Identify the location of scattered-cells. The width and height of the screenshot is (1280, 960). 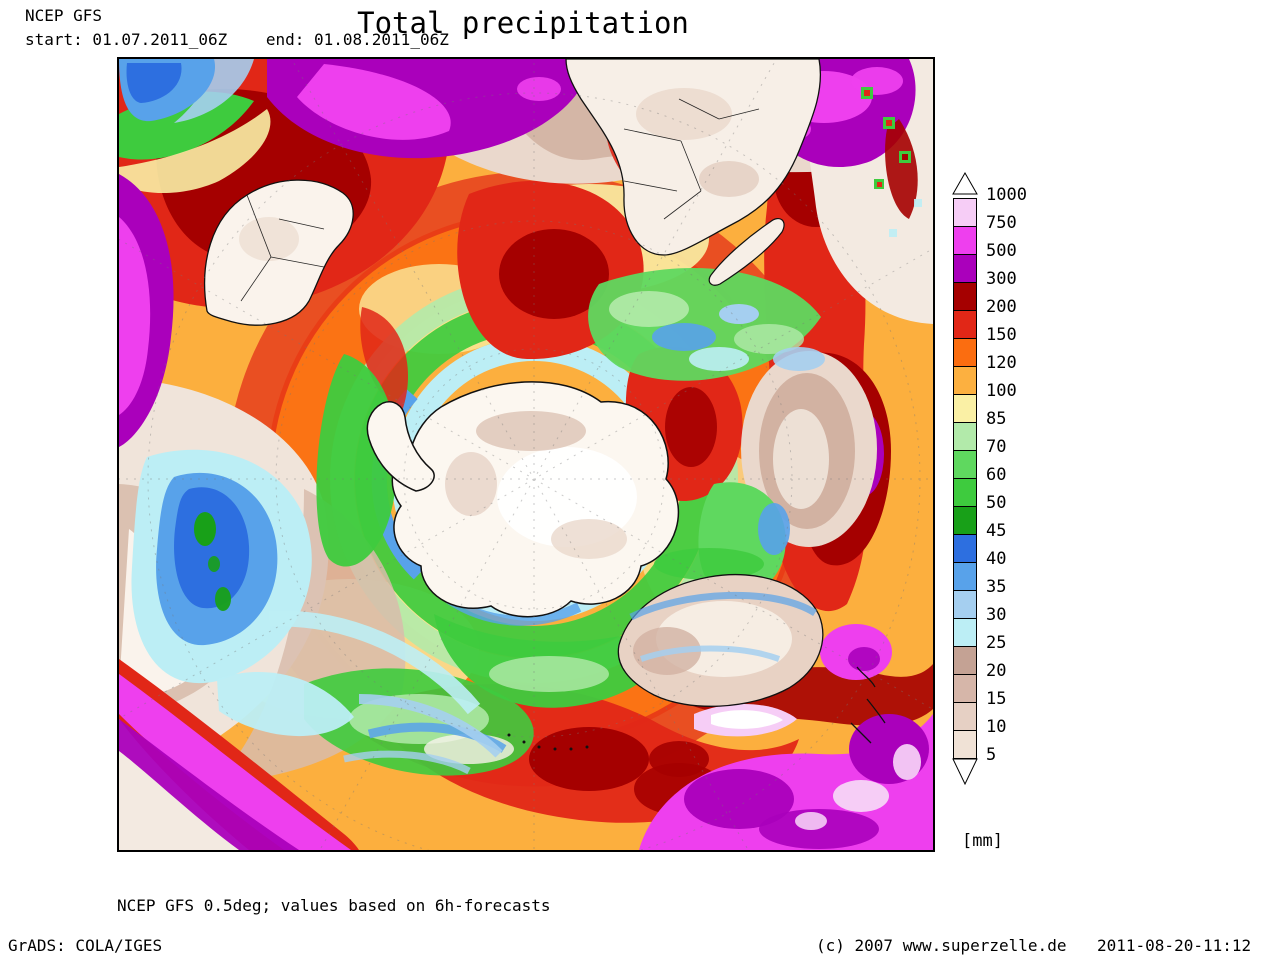
(891, 162).